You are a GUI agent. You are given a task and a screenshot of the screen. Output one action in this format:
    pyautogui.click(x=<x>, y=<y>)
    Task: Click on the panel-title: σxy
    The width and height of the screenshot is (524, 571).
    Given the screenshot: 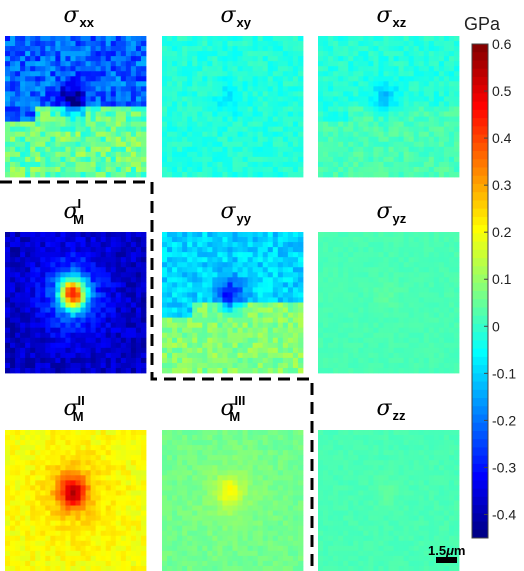 What is the action you would take?
    pyautogui.click(x=236, y=16)
    